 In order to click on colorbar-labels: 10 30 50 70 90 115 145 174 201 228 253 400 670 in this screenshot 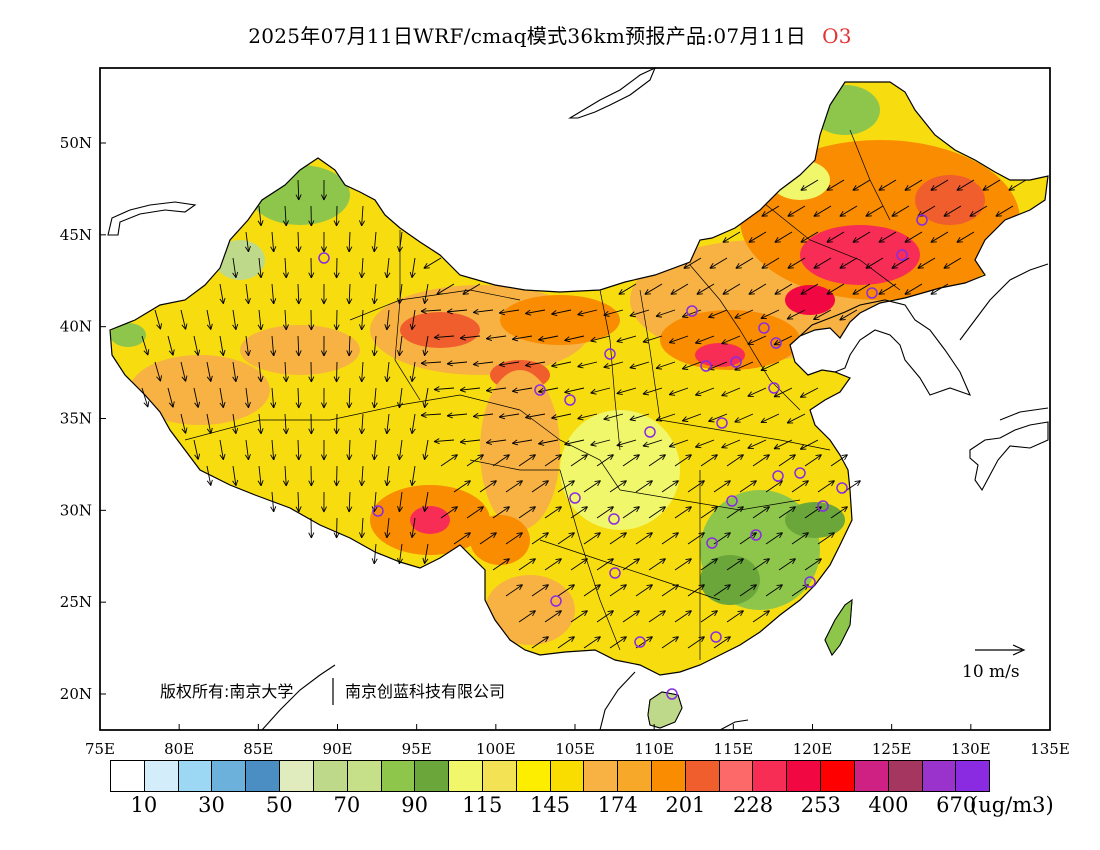, I will do `click(550, 808)`.